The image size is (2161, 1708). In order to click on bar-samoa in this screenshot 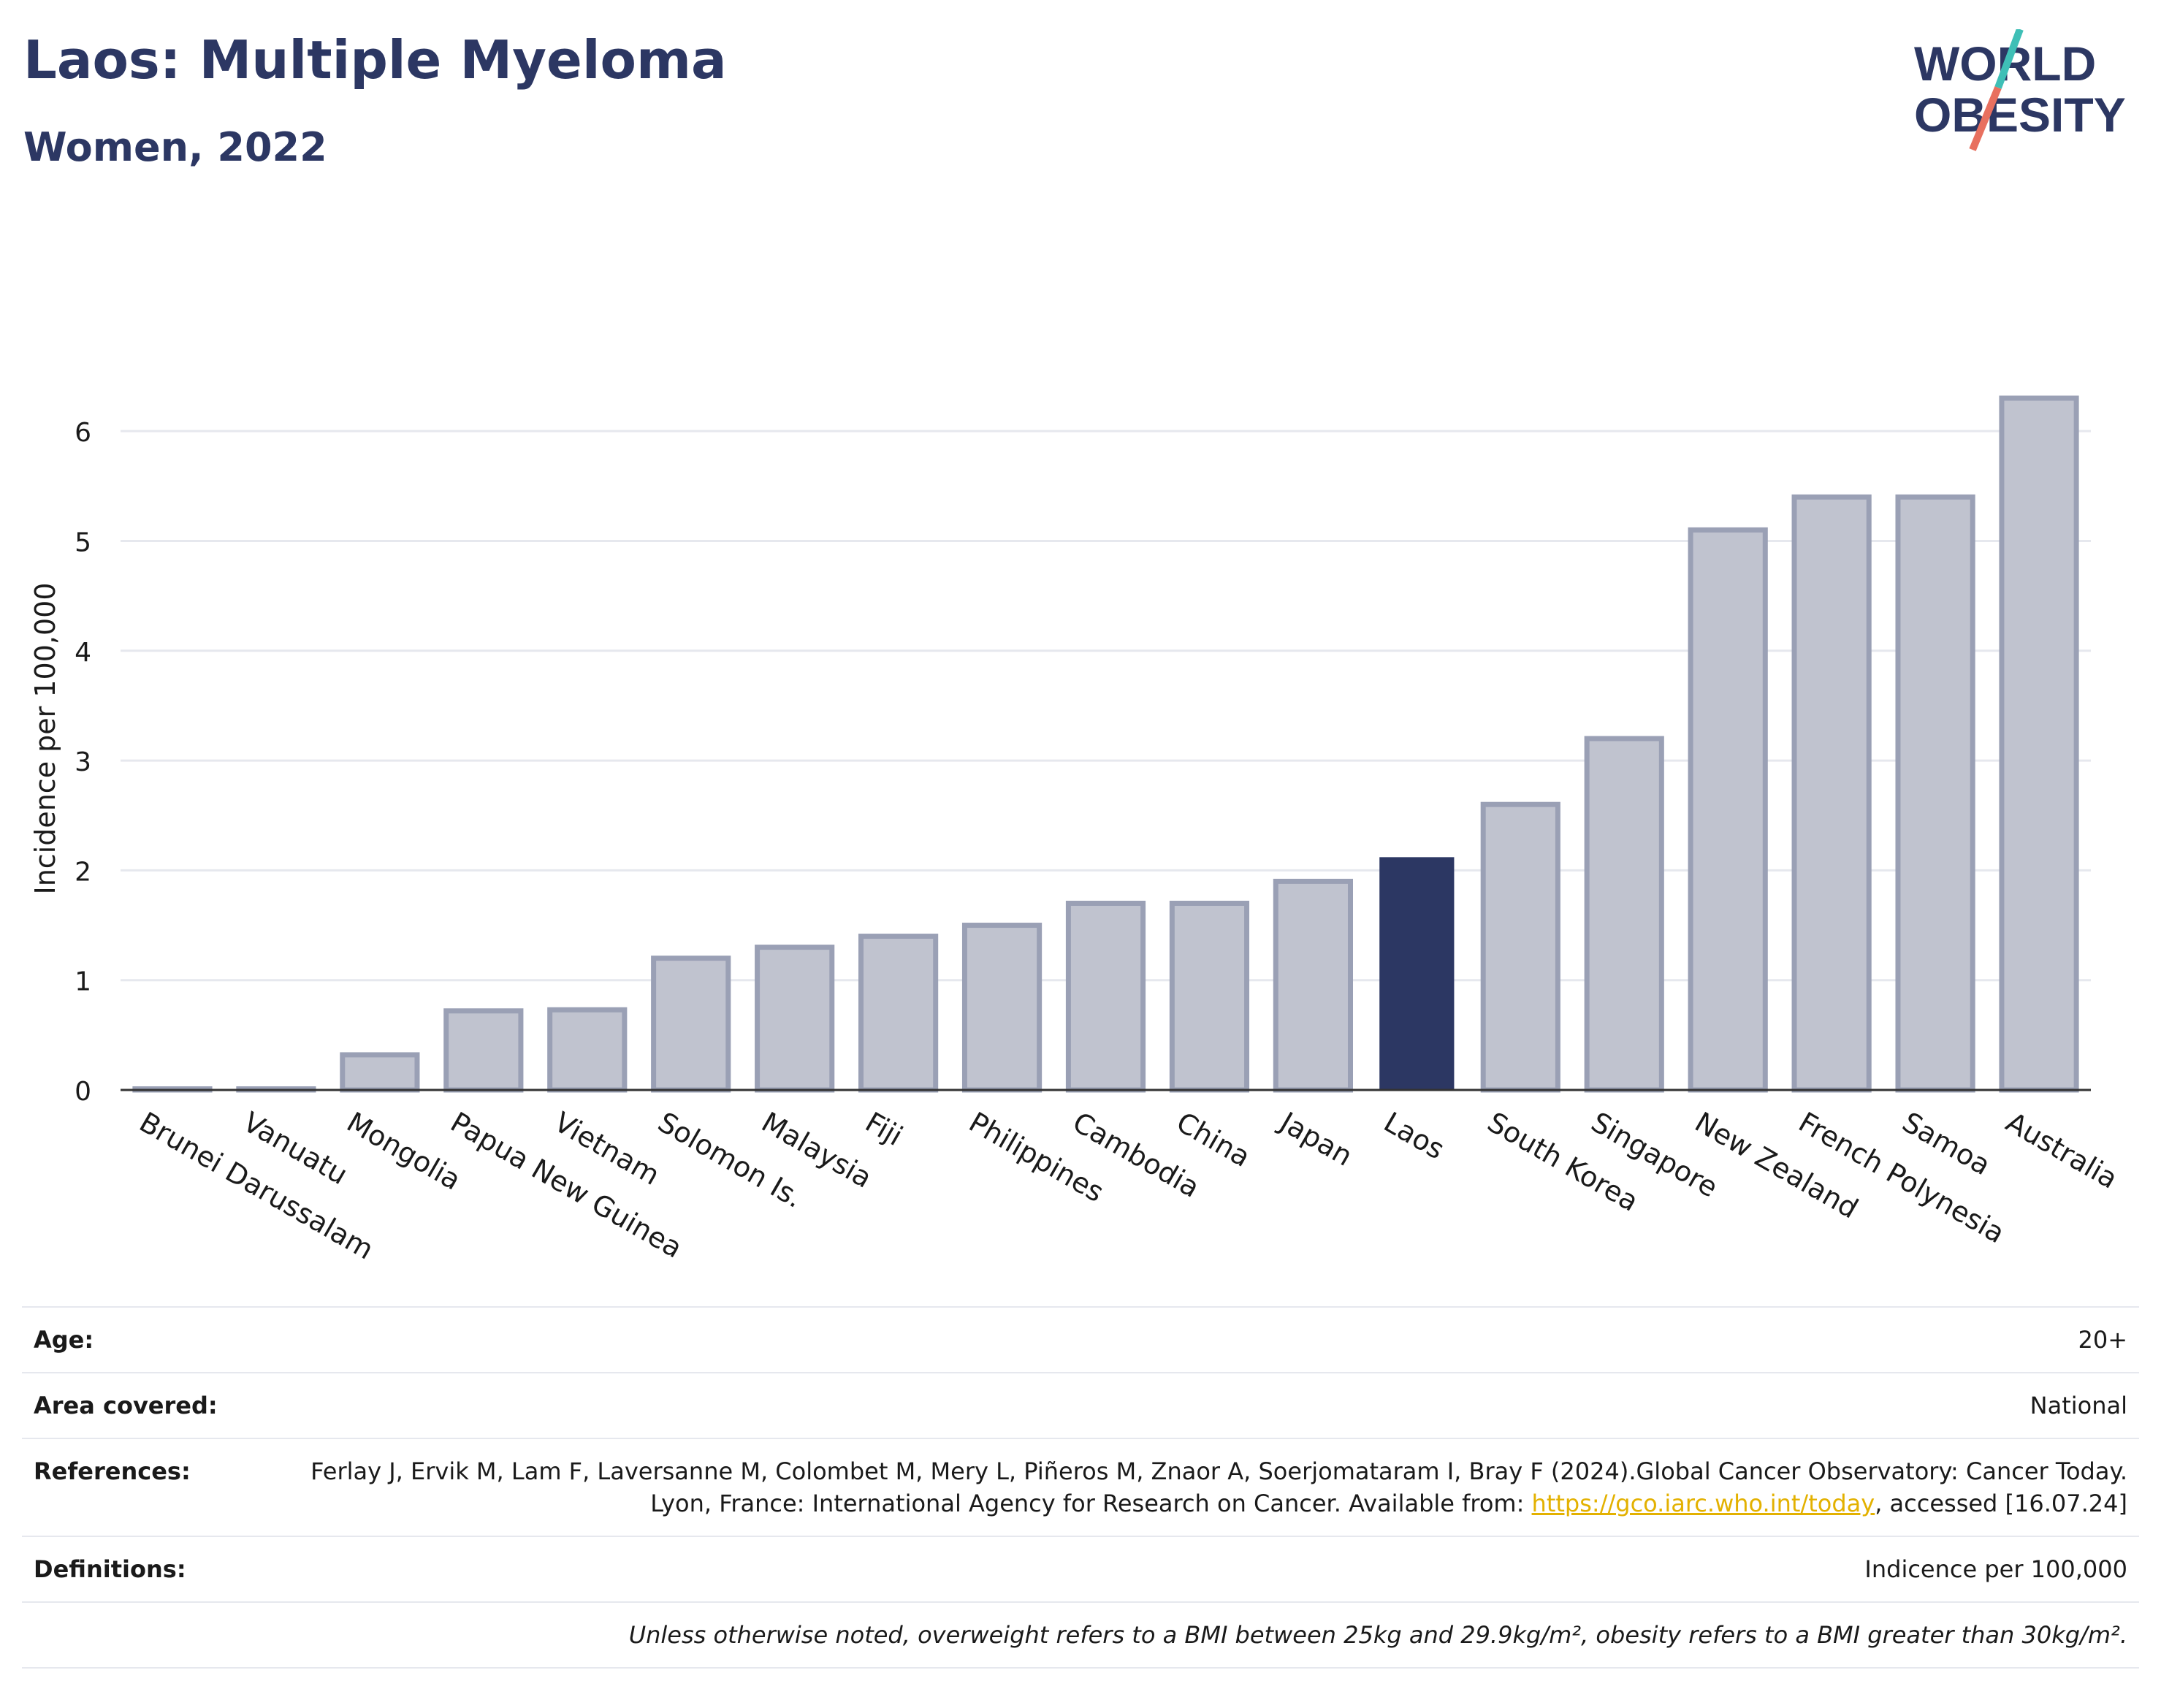, I will do `click(1935, 793)`.